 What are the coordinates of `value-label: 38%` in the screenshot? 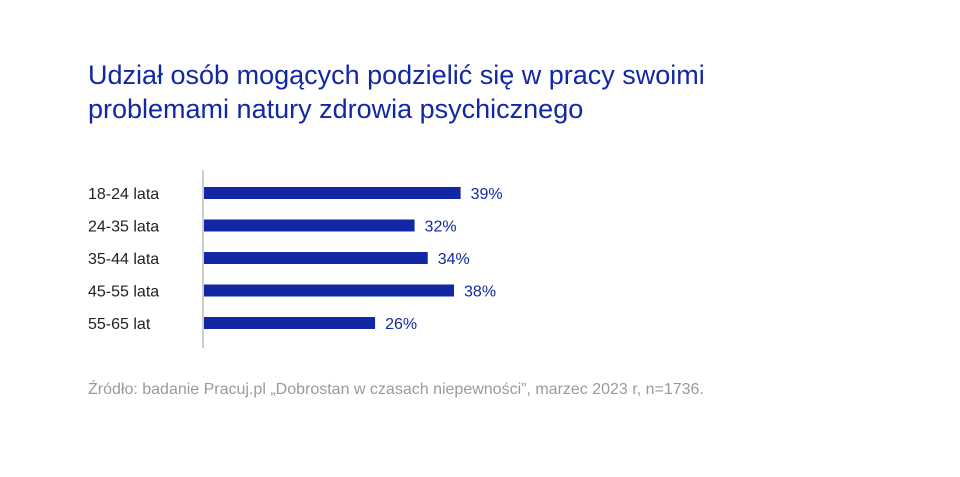 It's located at (480, 292).